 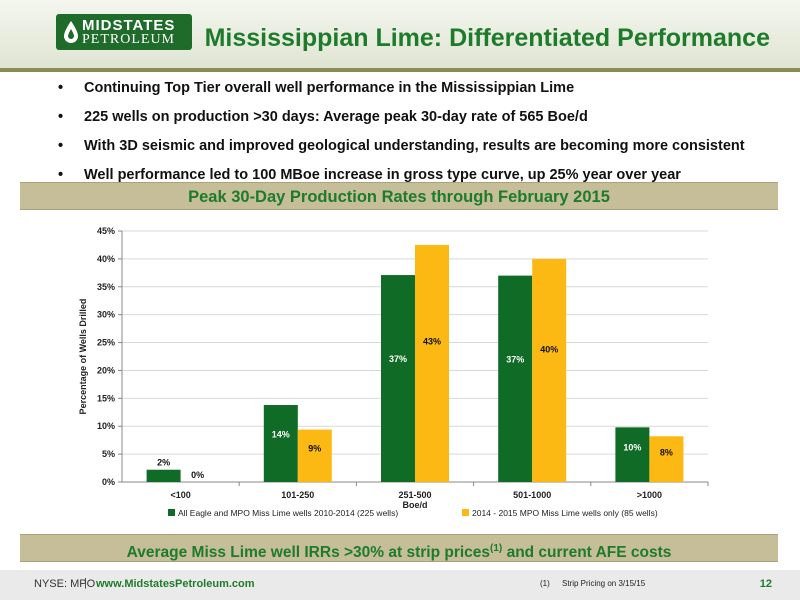 What do you see at coordinates (65, 584) in the screenshot?
I see `stock-ticker: NYSE: MPO` at bounding box center [65, 584].